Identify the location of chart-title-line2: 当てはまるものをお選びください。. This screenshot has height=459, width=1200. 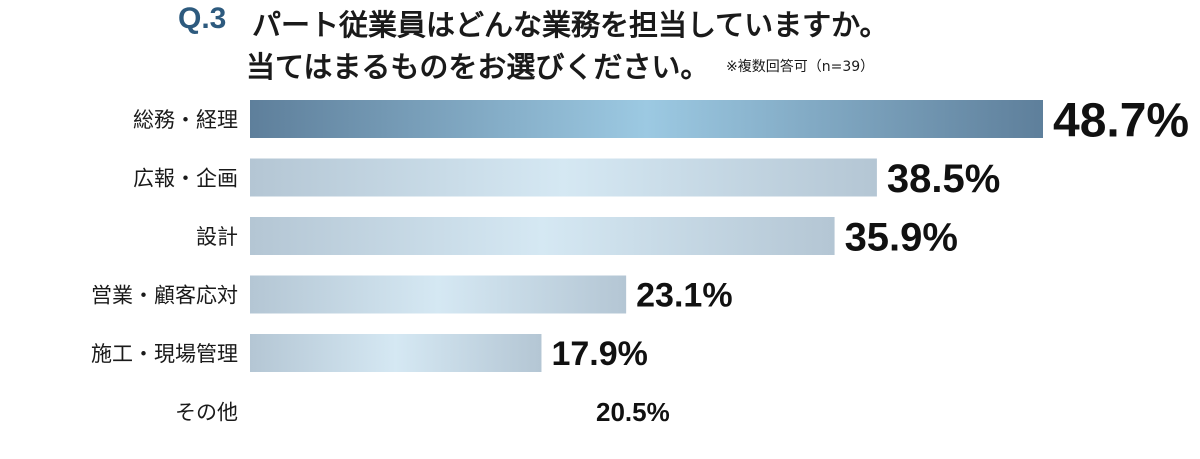
(478, 67).